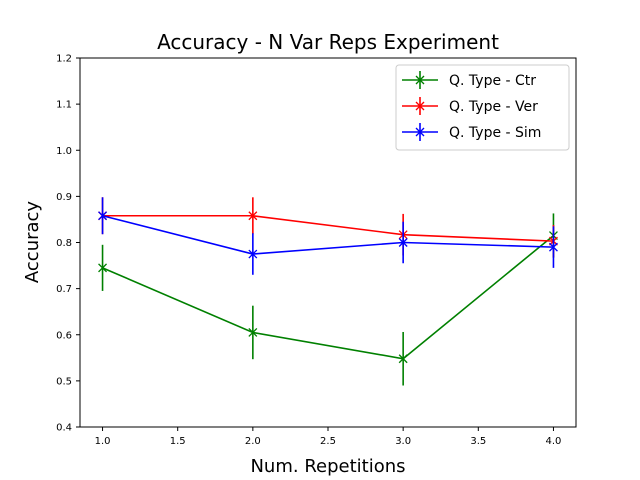  What do you see at coordinates (495, 133) in the screenshot?
I see `legend-label: Q. Type - Sim` at bounding box center [495, 133].